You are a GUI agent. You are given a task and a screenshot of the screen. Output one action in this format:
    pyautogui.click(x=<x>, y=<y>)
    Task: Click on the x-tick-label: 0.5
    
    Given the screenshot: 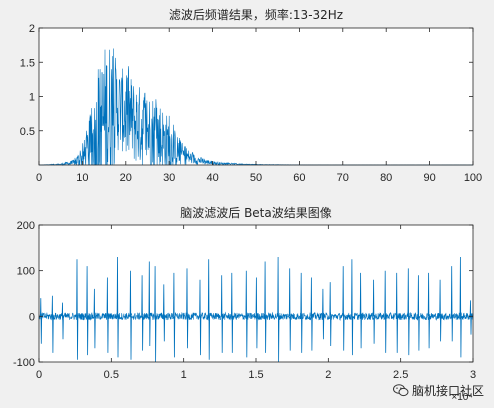 What is the action you would take?
    pyautogui.click(x=111, y=375)
    